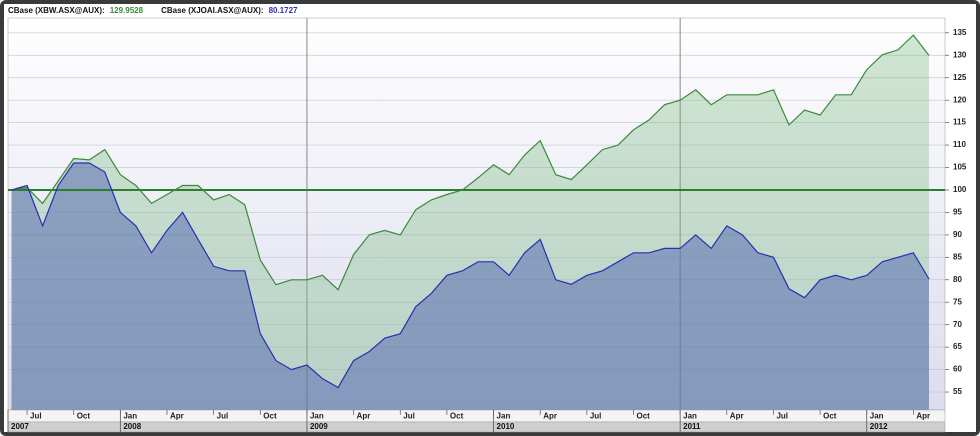 This screenshot has width=980, height=436. I want to click on y-tick-label: 90, so click(957, 234).